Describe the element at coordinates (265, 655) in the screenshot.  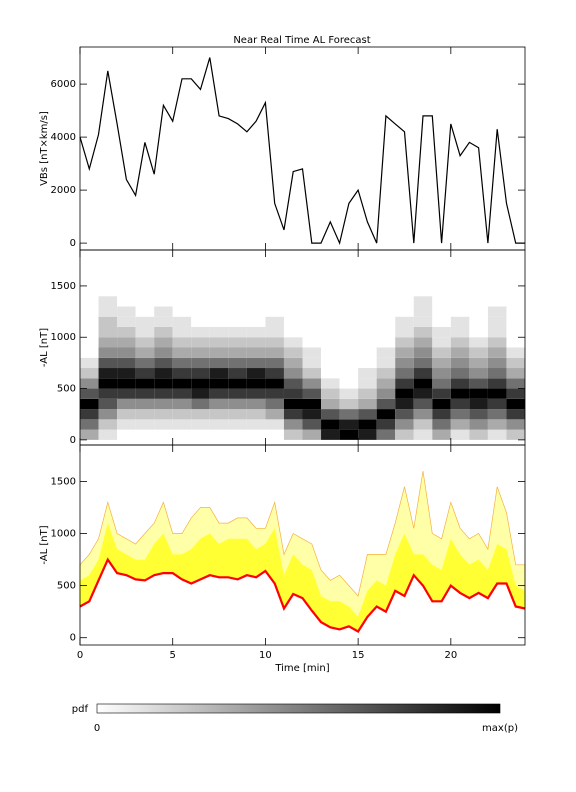
I see `x-tick-label: 10` at that location.